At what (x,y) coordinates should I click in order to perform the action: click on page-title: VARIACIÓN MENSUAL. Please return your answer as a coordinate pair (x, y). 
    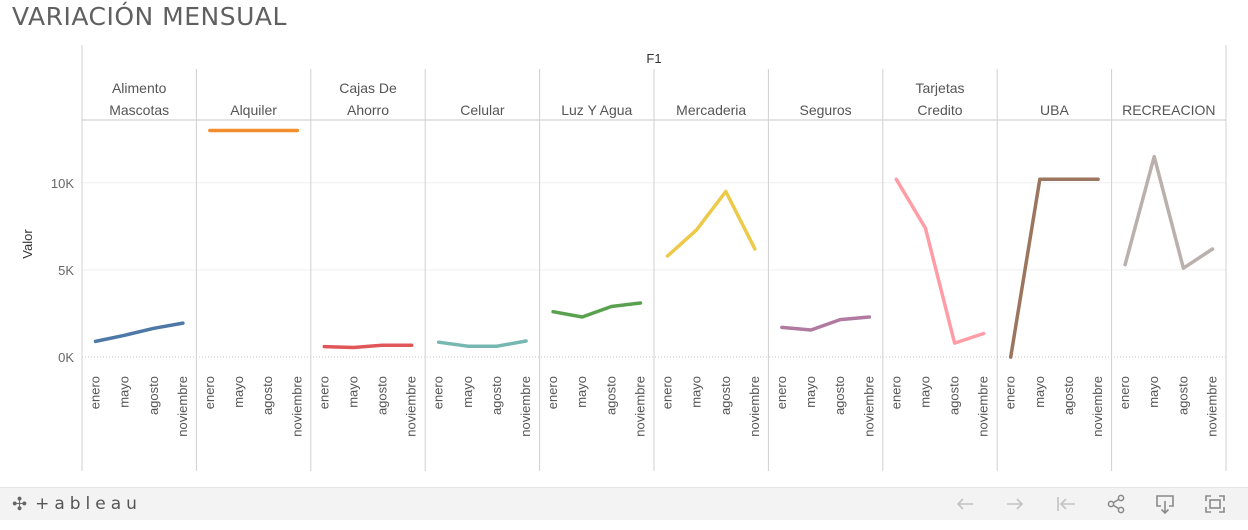
    Looking at the image, I should click on (149, 16).